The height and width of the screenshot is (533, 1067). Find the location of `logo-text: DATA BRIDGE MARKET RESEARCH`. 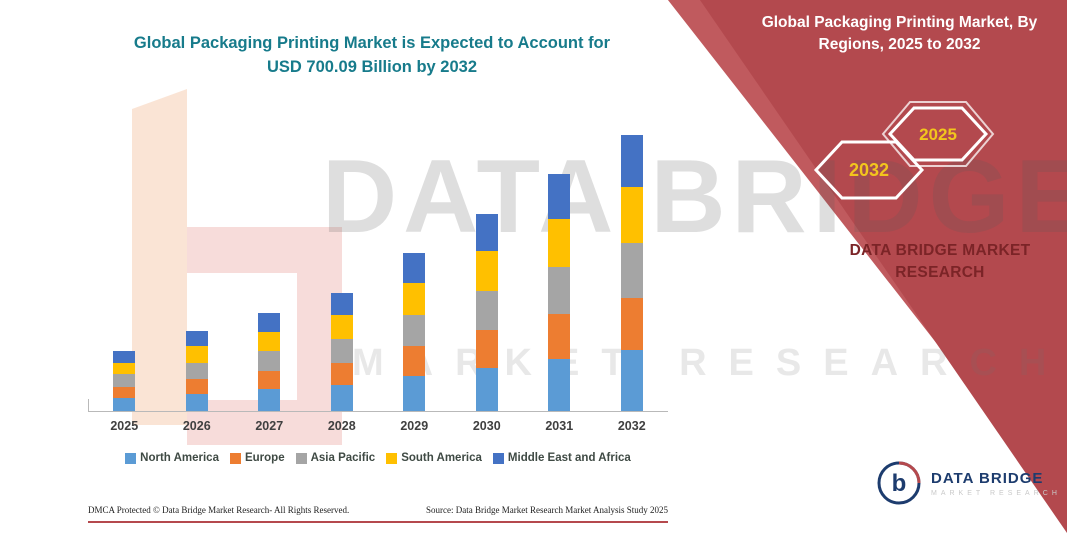

logo-text: DATA BRIDGE MARKET RESEARCH is located at coordinates (996, 483).